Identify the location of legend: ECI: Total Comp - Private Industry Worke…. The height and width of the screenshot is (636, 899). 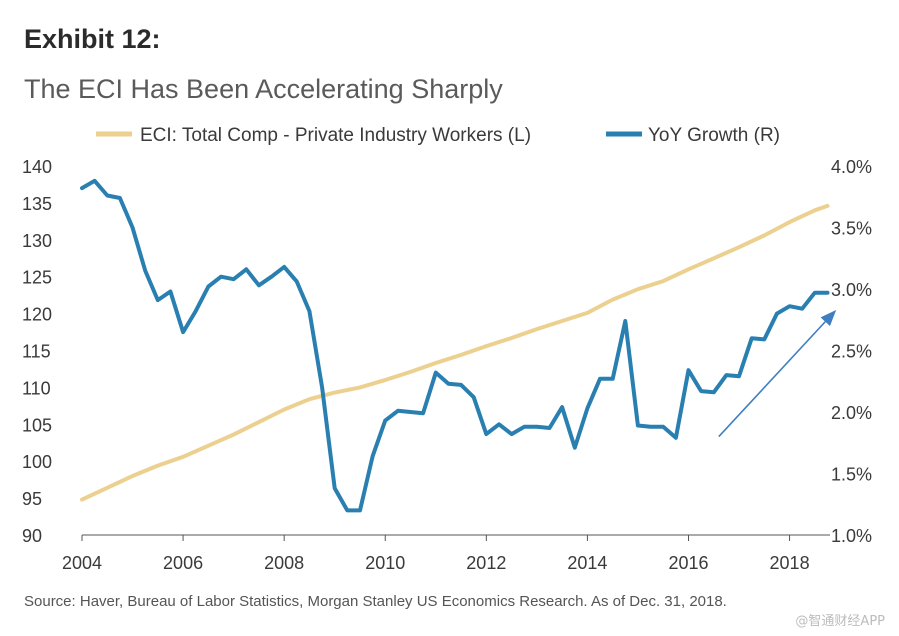
(438, 135).